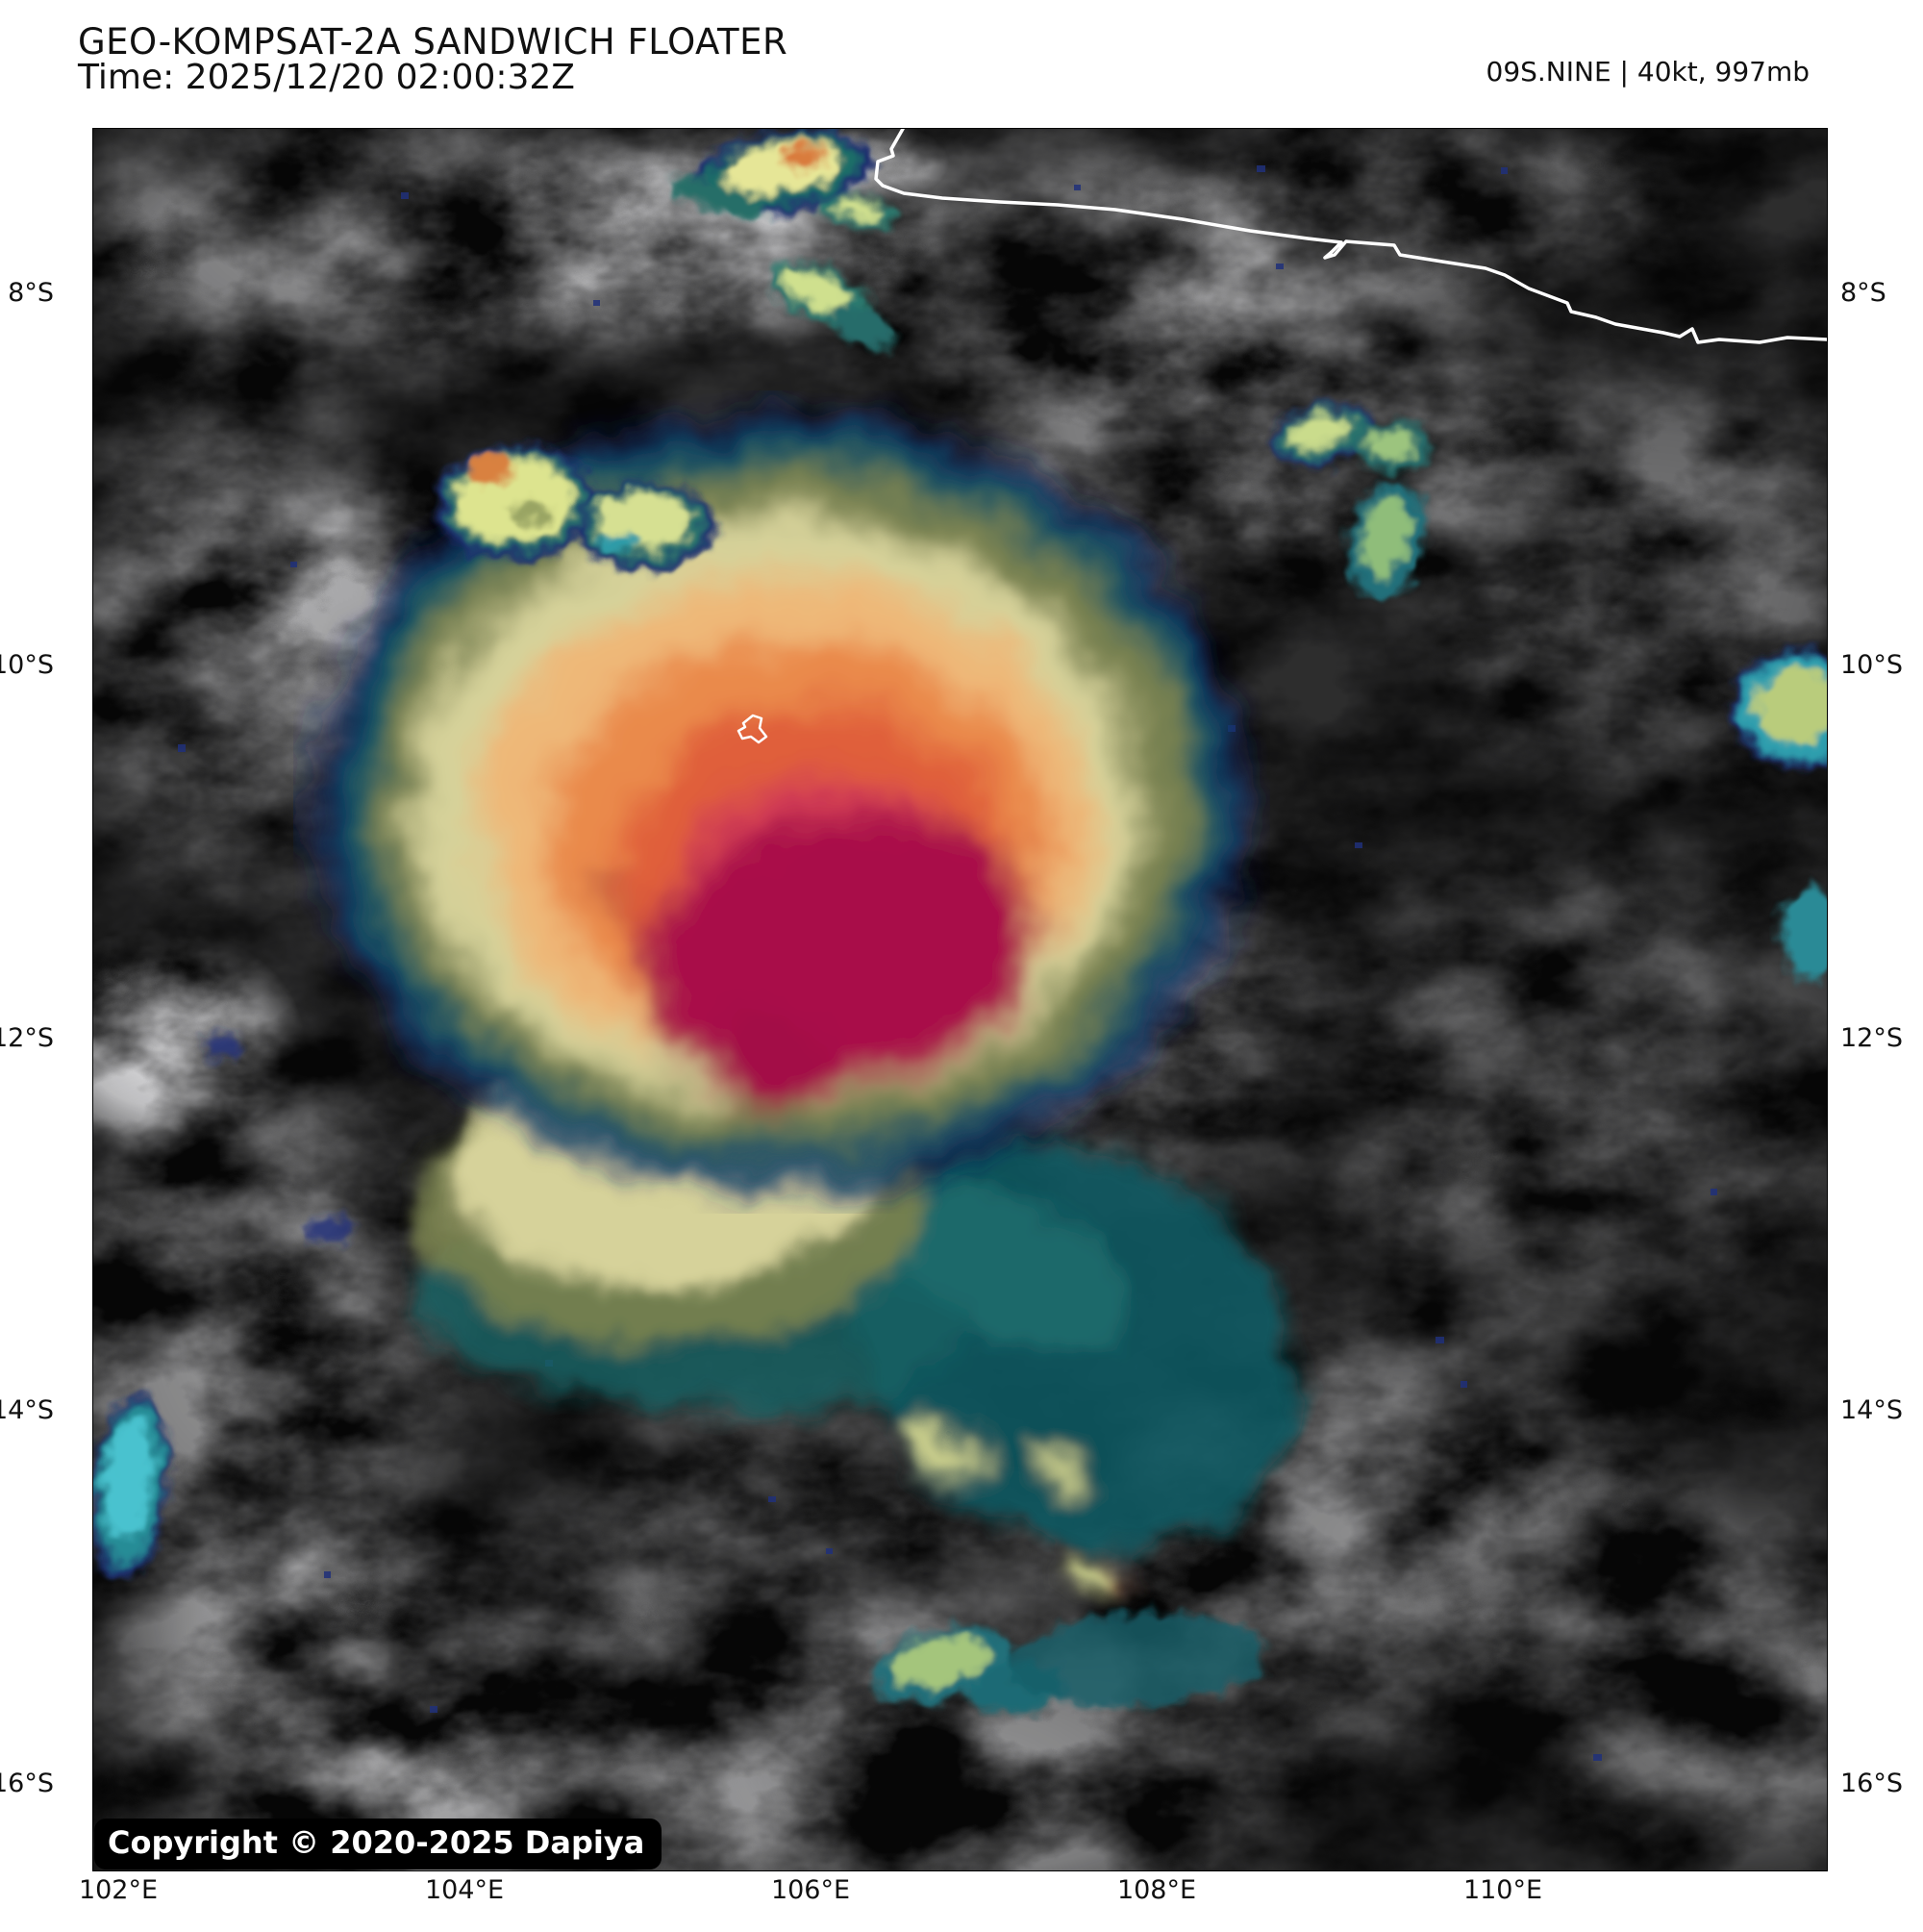 The width and height of the screenshot is (1923, 1932). I want to click on lat-label-right: 14°S, so click(1871, 1410).